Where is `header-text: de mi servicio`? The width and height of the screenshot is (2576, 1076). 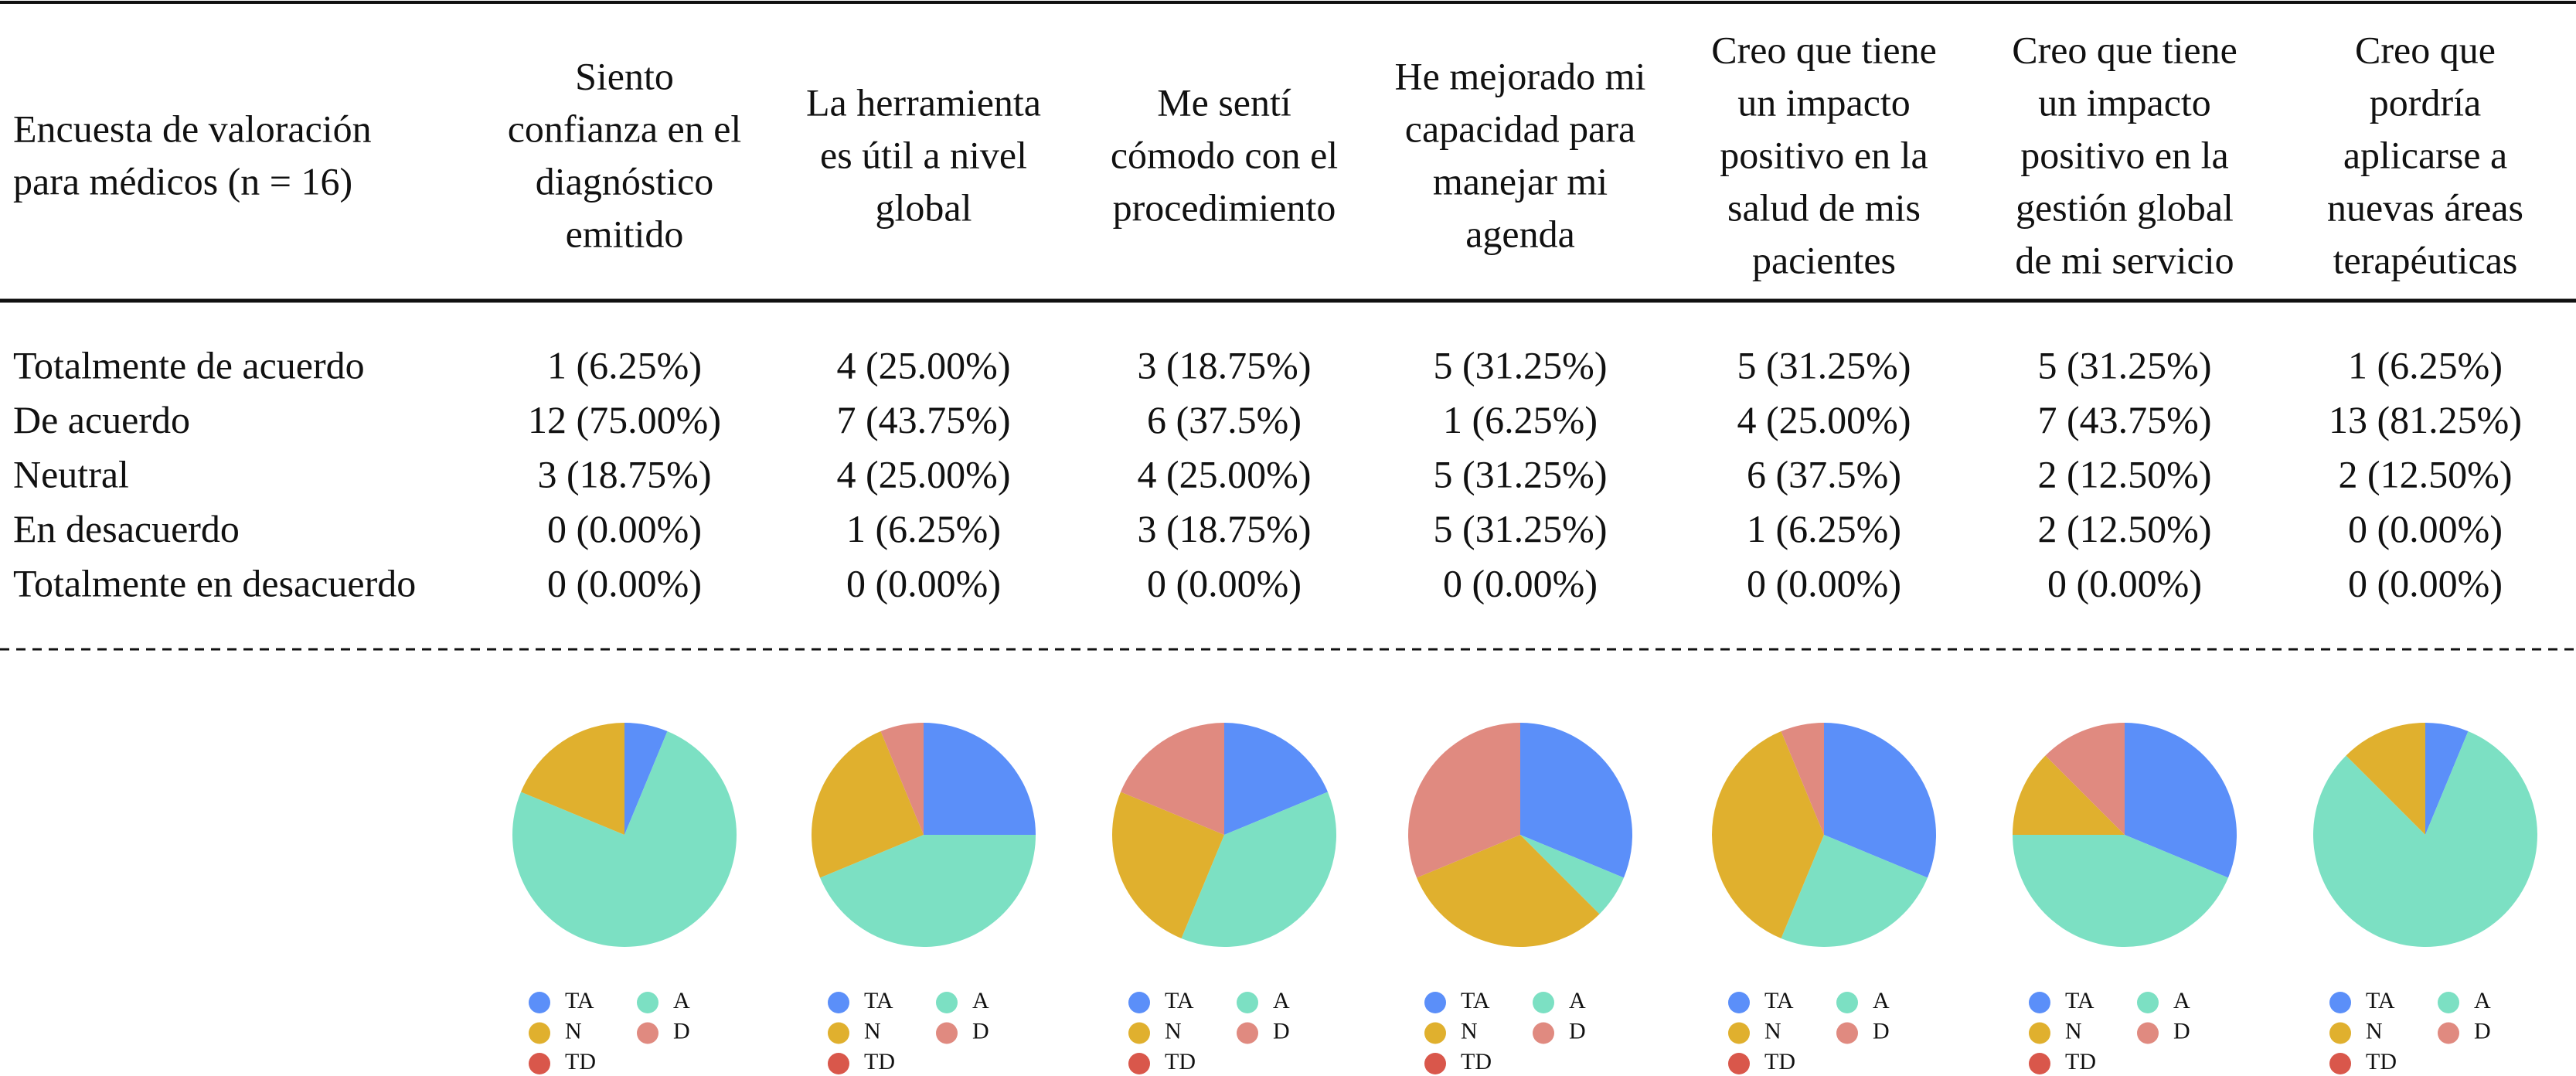 header-text: de mi servicio is located at coordinates (2124, 259).